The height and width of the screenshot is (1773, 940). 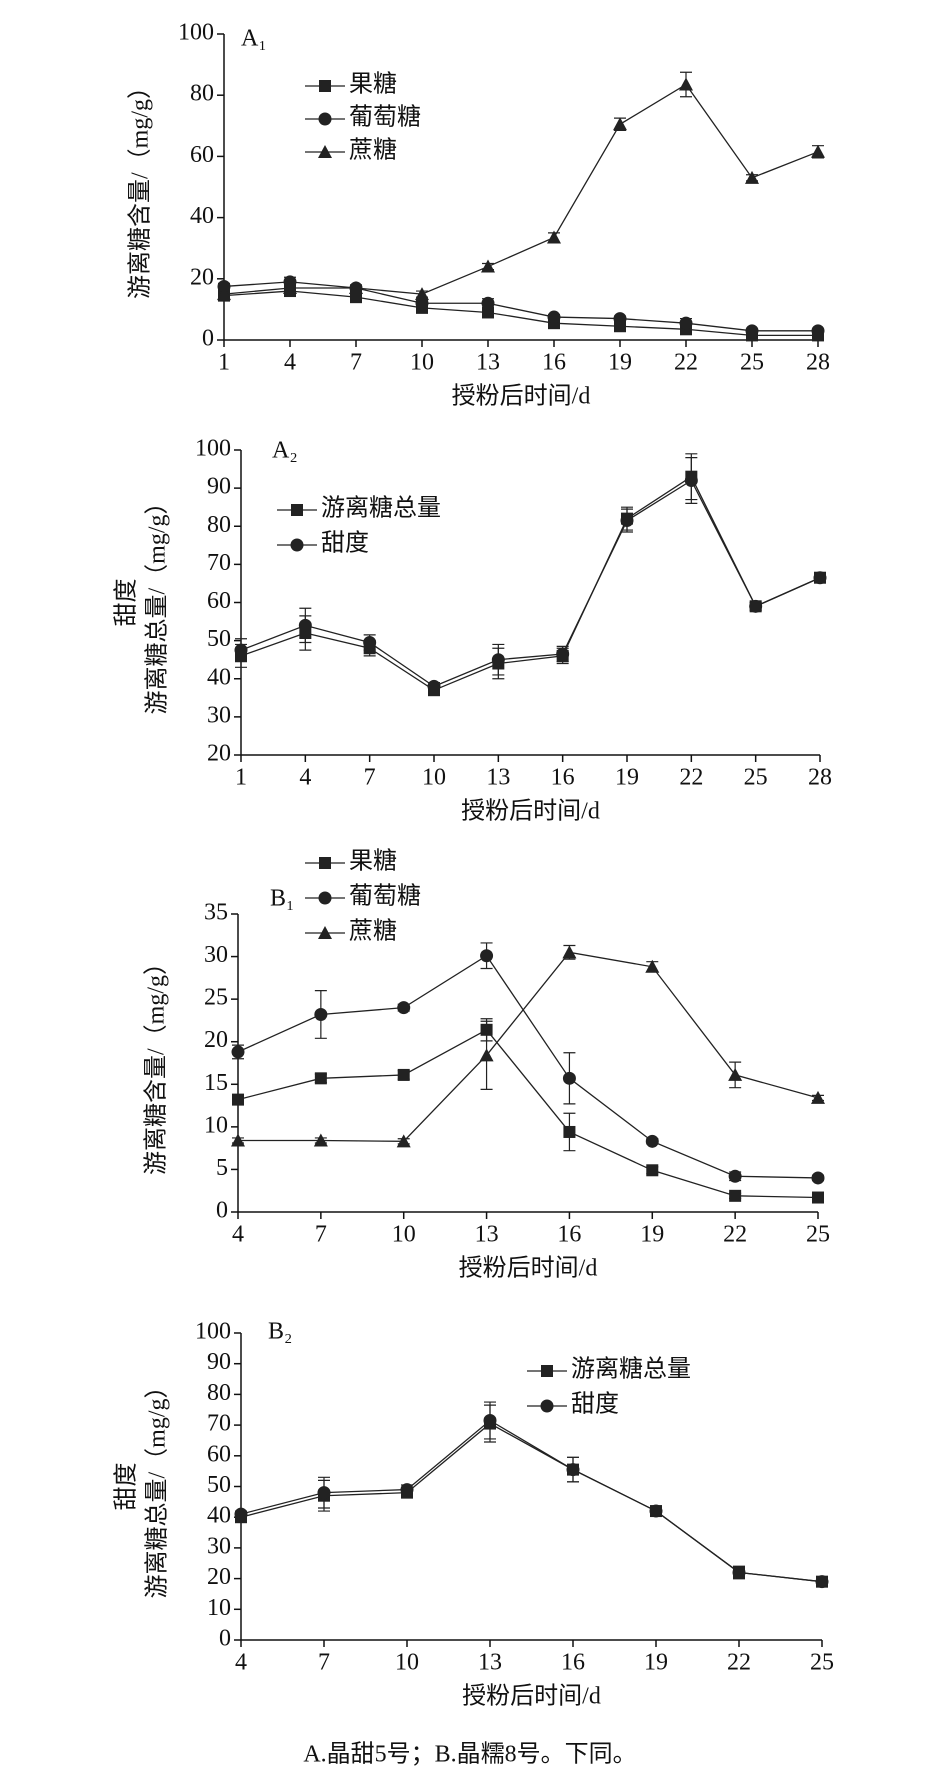 What do you see at coordinates (373, 861) in the screenshot?
I see `legend-label: 果糖` at bounding box center [373, 861].